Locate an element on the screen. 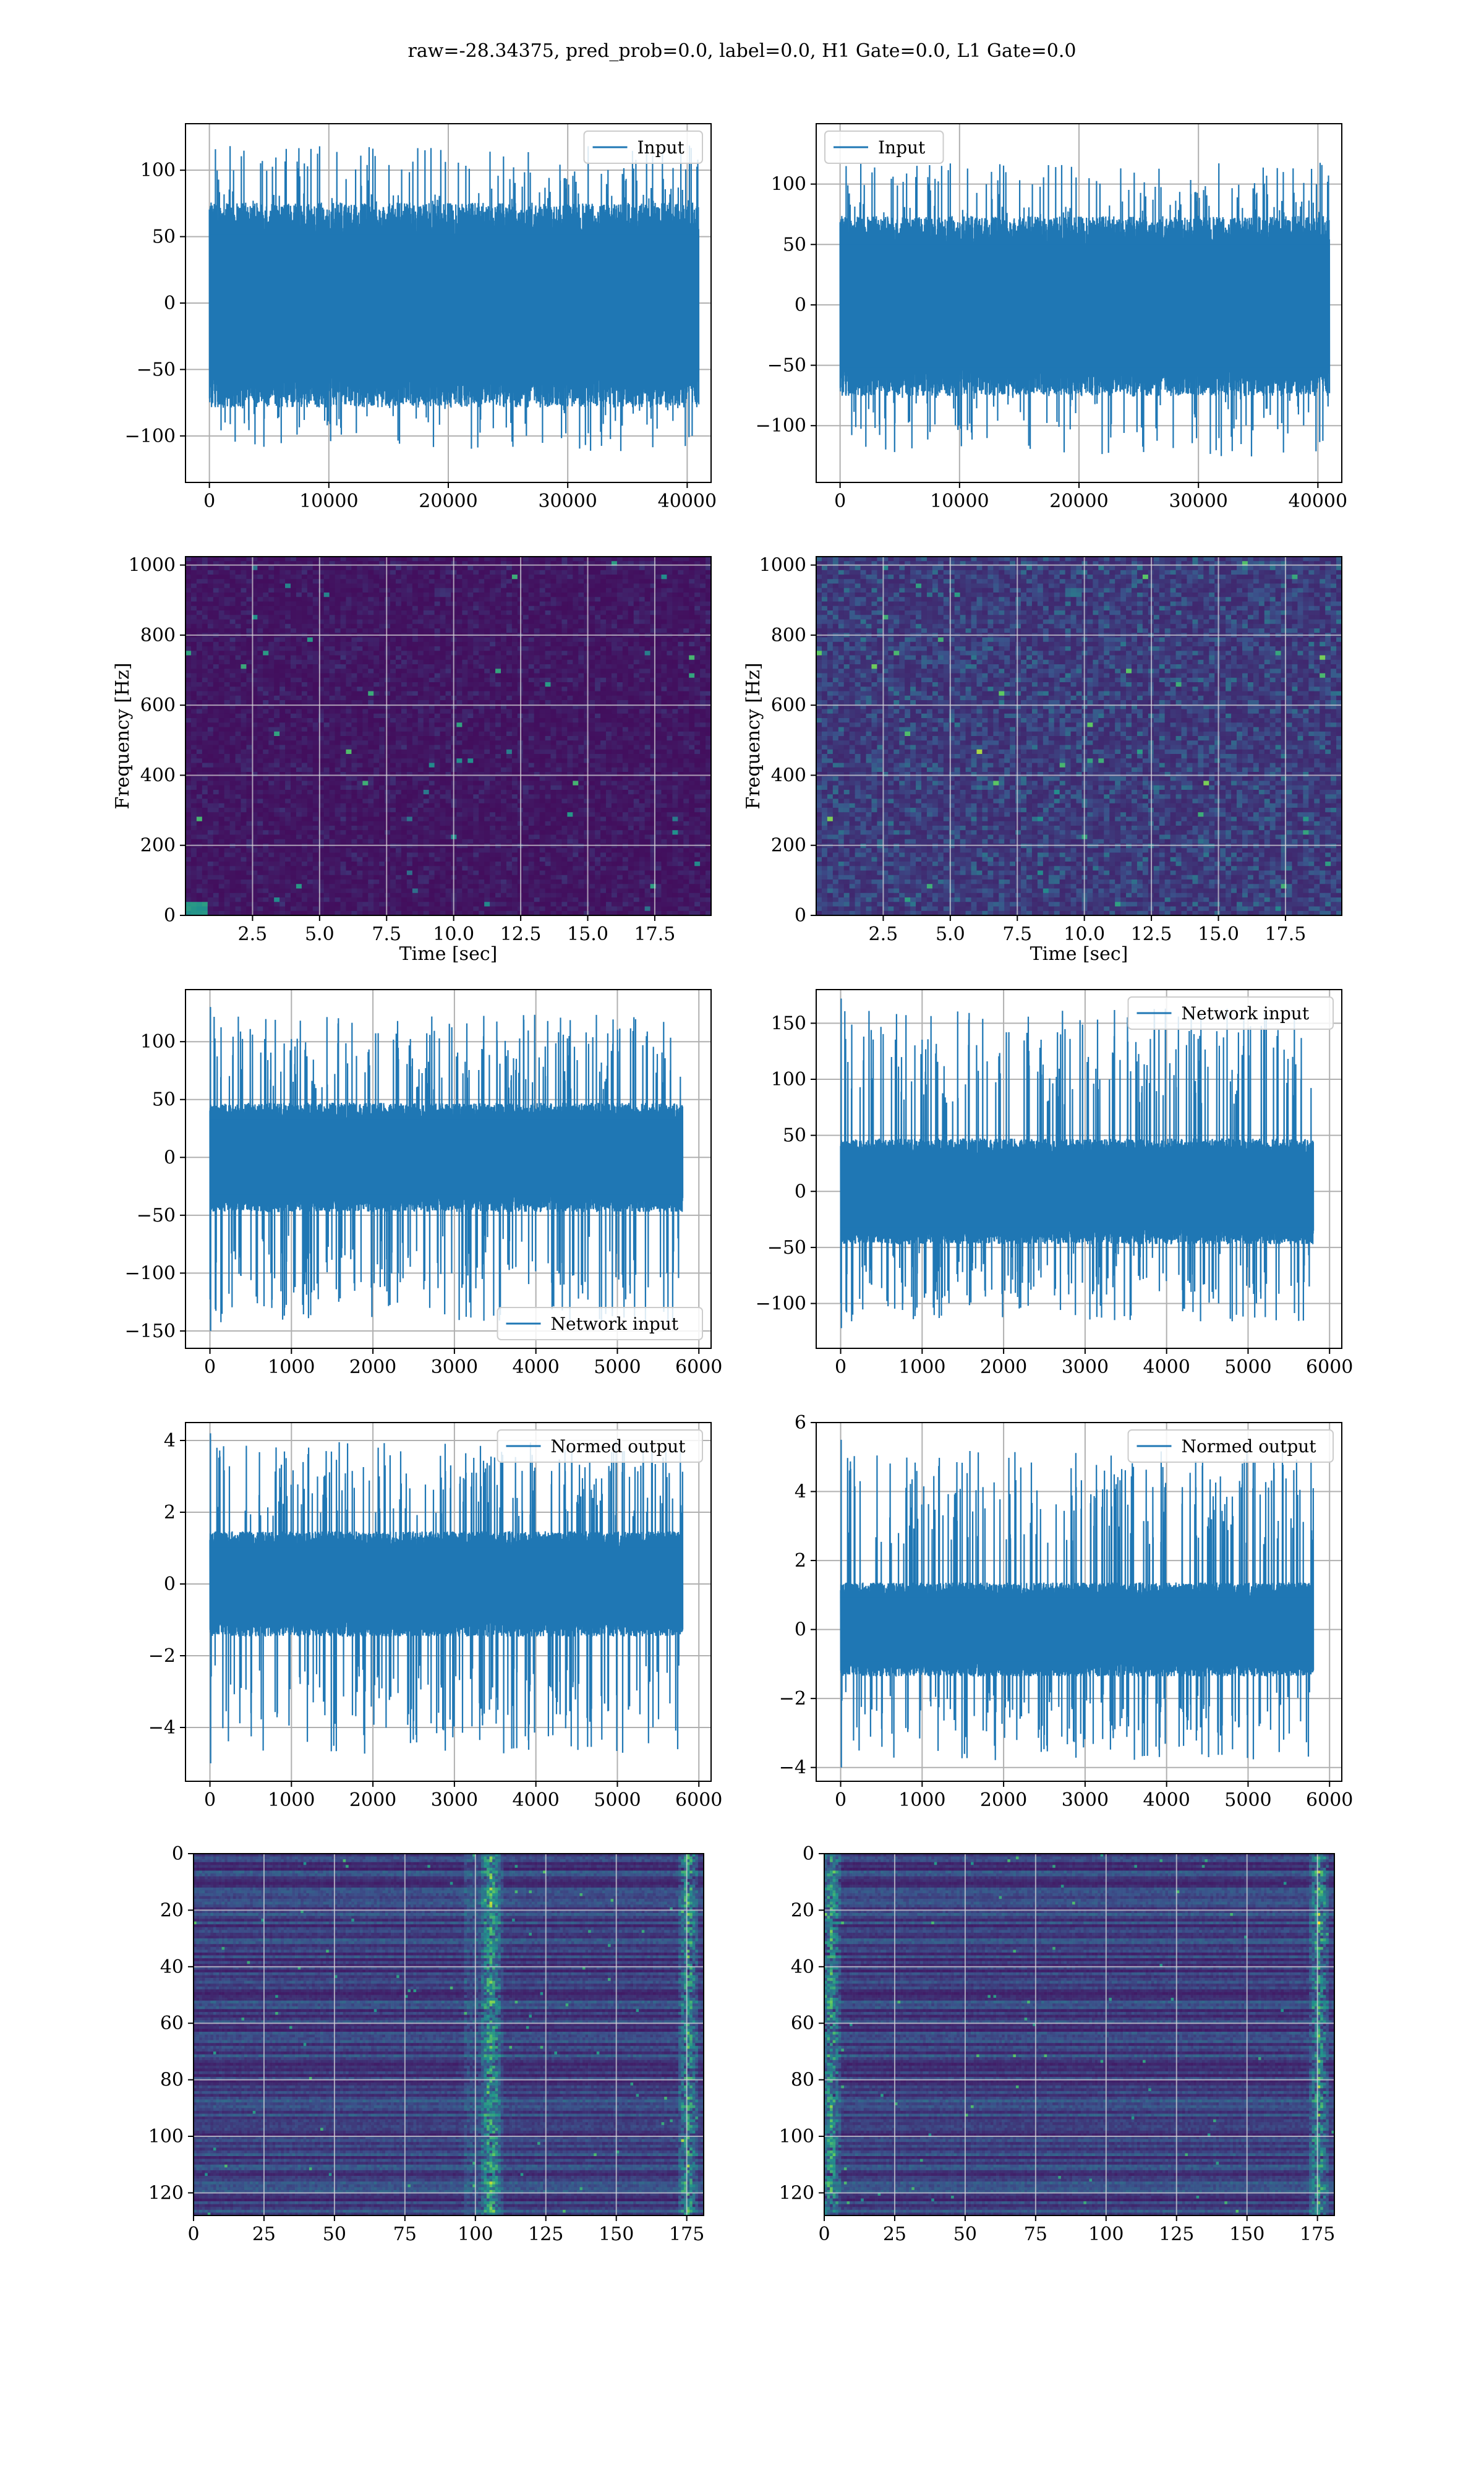  y-tick-label: −150 is located at coordinates (150, 1331).